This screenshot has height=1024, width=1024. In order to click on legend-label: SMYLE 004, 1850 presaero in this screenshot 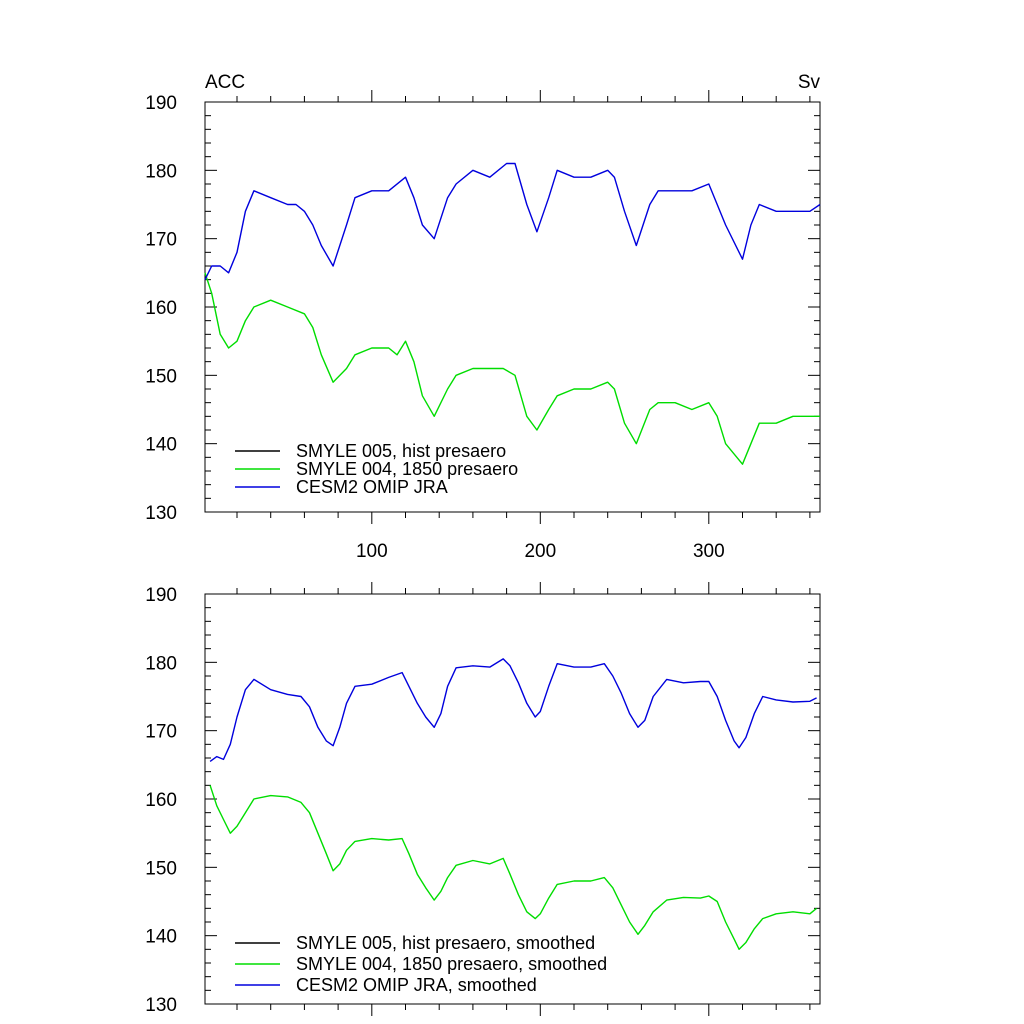, I will do `click(407, 469)`.